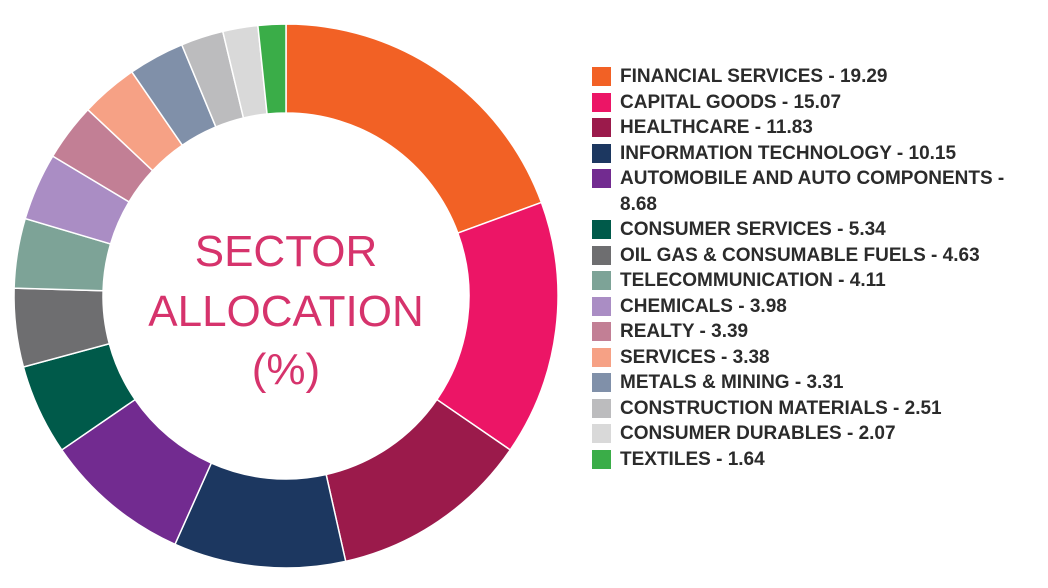 The height and width of the screenshot is (588, 1048). What do you see at coordinates (817, 332) in the screenshot?
I see `legend-item: REALTY - 3.39` at bounding box center [817, 332].